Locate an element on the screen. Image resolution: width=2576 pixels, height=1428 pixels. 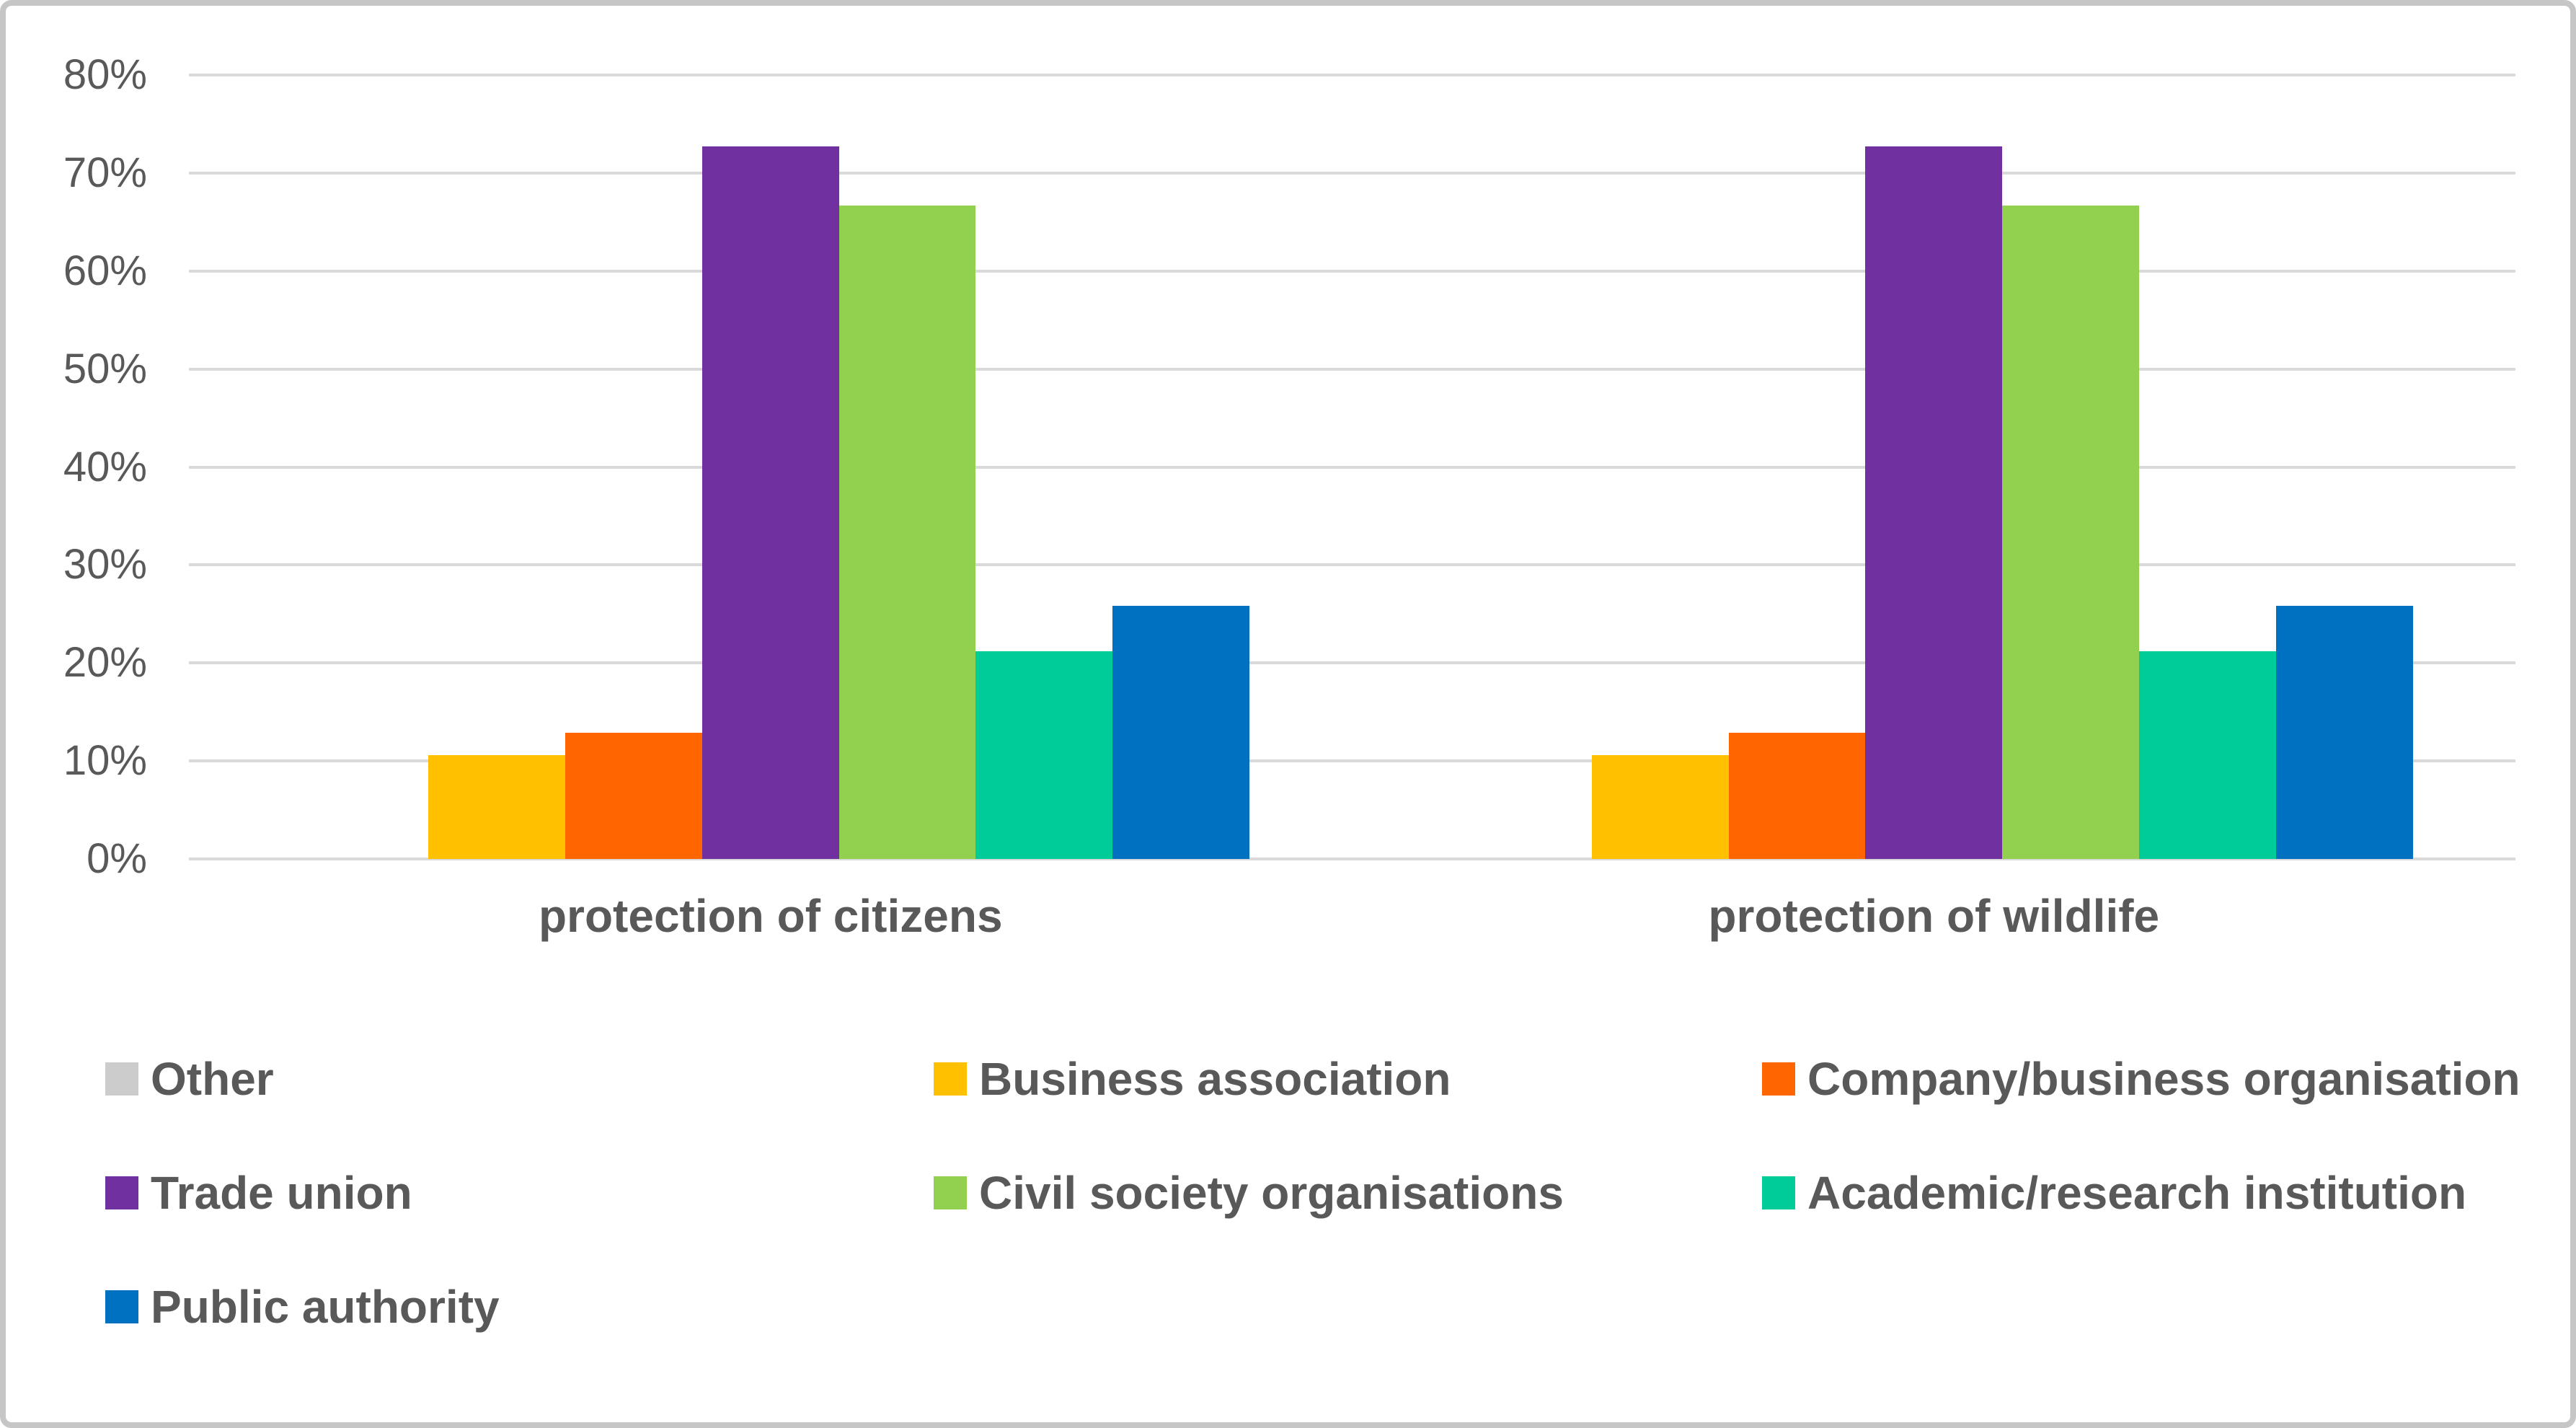
bar-company-business-organisation-protection-of-citizens is located at coordinates (633, 795).